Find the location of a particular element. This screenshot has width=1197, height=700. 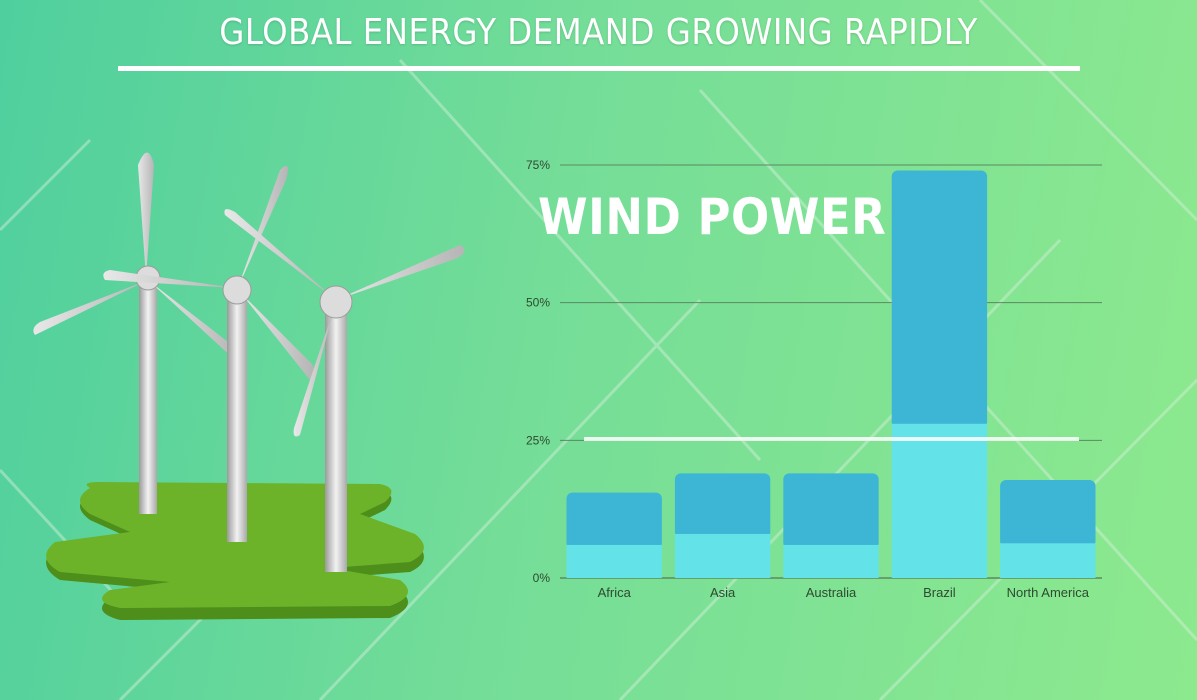

y-tick-label: 50% is located at coordinates (538, 303).